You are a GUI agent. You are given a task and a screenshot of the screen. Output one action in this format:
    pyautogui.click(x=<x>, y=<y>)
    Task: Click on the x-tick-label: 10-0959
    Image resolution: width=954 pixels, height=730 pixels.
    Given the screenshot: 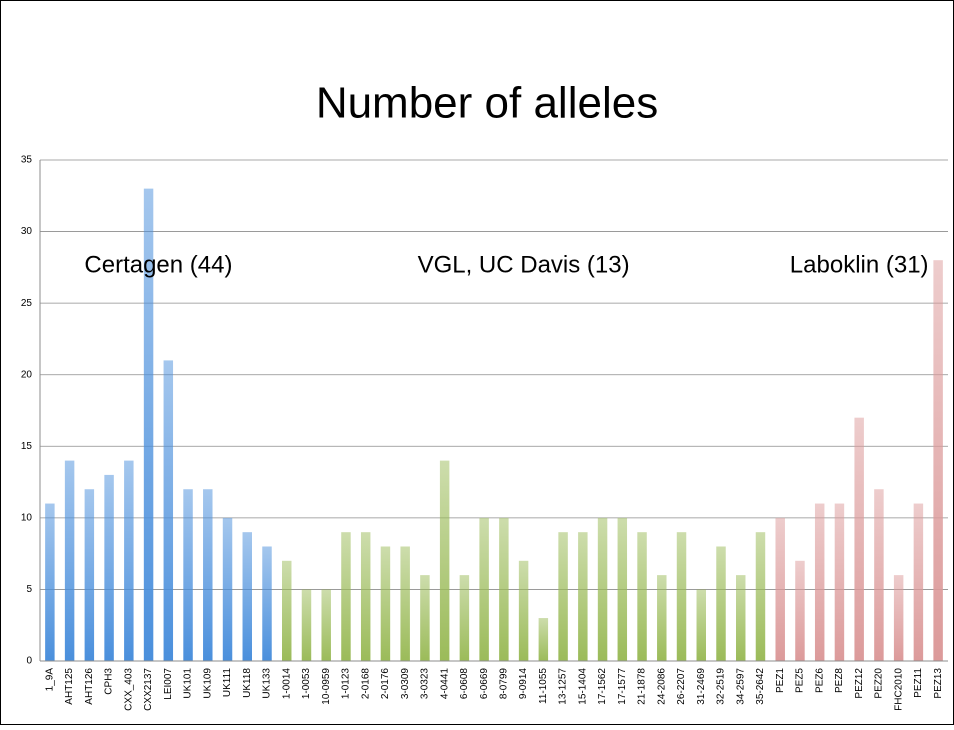 What is the action you would take?
    pyautogui.click(x=326, y=686)
    